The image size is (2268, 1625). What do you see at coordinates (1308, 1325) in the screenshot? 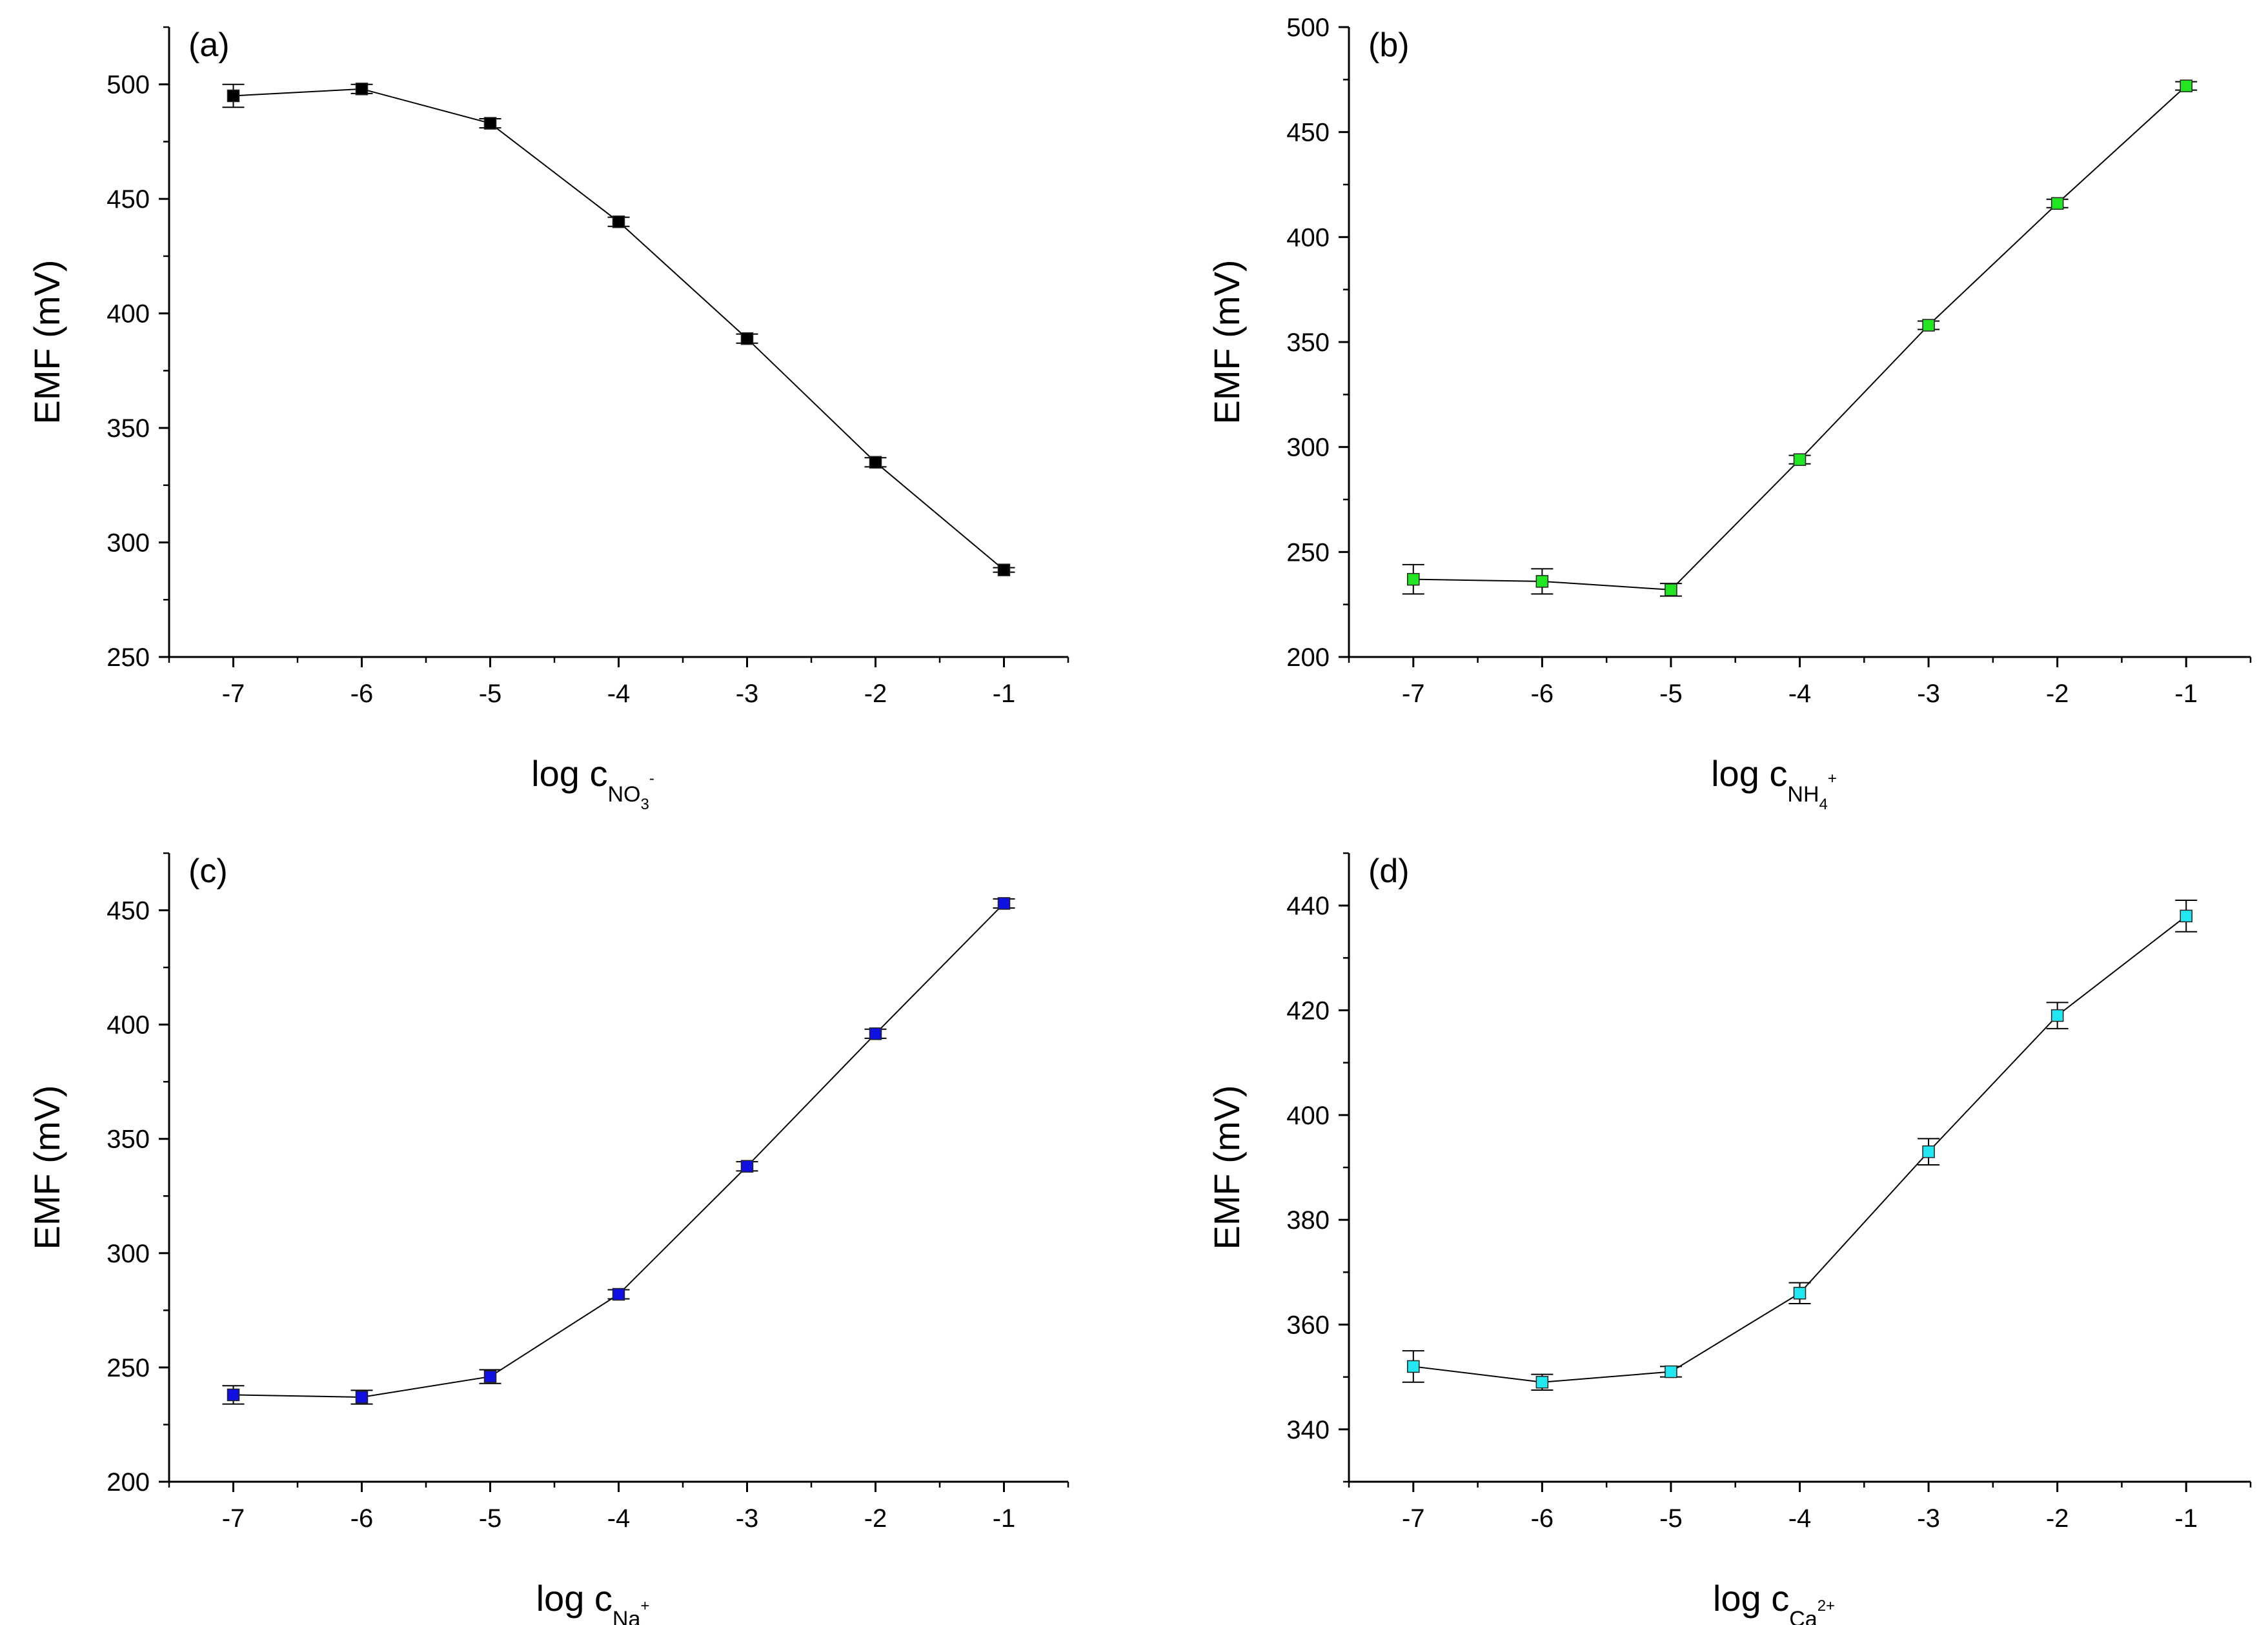
I see `y-tick-label: 360` at bounding box center [1308, 1325].